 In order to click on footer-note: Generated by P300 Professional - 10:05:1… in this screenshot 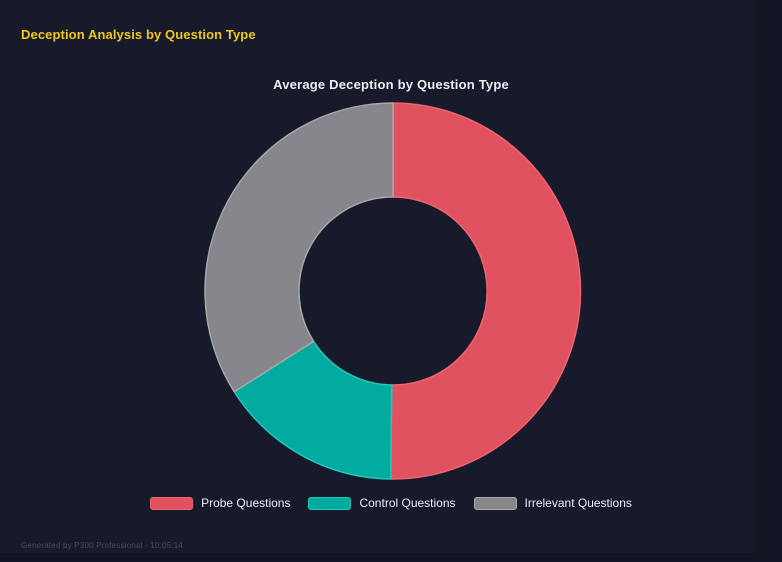, I will do `click(102, 545)`.